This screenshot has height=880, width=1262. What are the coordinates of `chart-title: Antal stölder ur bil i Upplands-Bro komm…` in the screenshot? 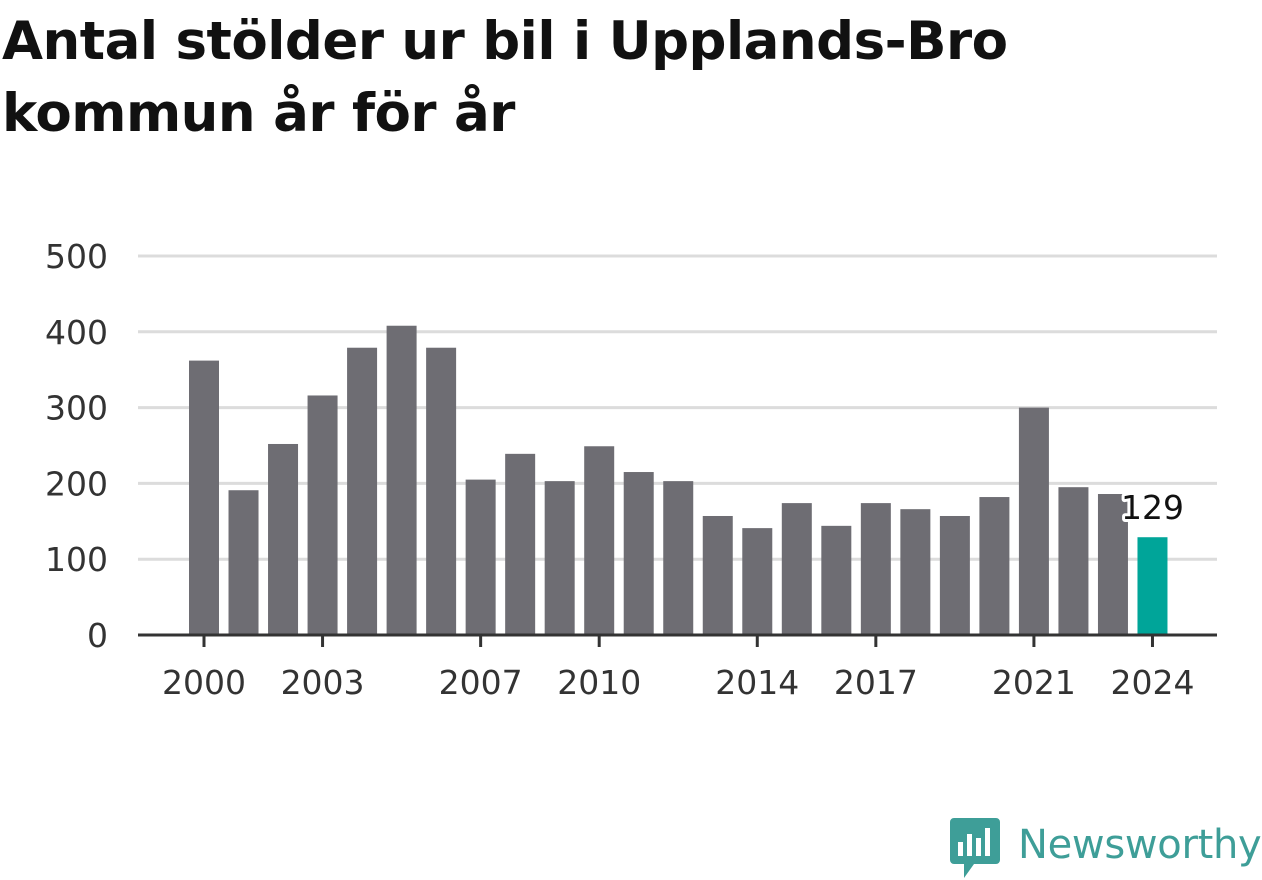 It's located at (505, 77).